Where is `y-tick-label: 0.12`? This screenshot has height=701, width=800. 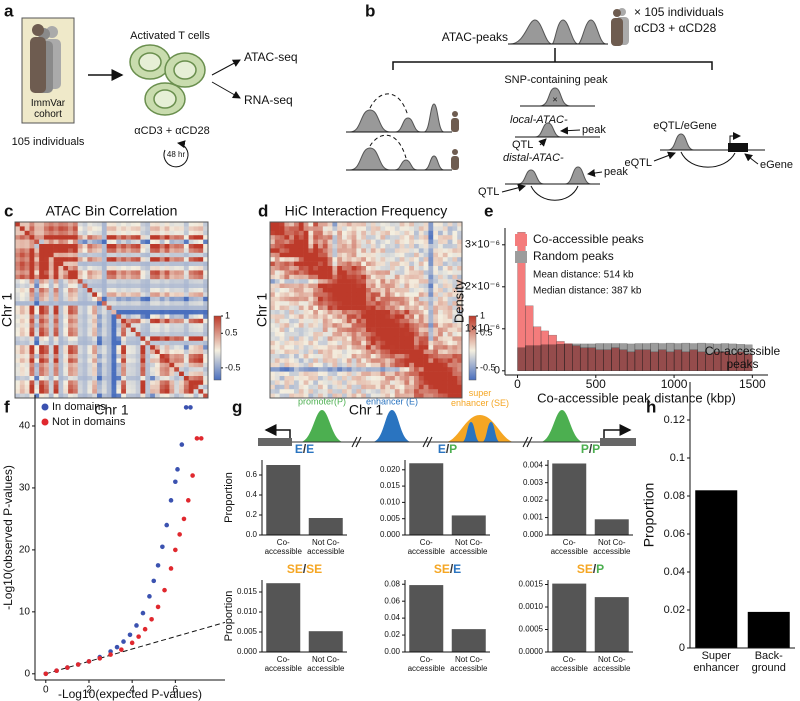
y-tick-label: 0.12 is located at coordinates (674, 420).